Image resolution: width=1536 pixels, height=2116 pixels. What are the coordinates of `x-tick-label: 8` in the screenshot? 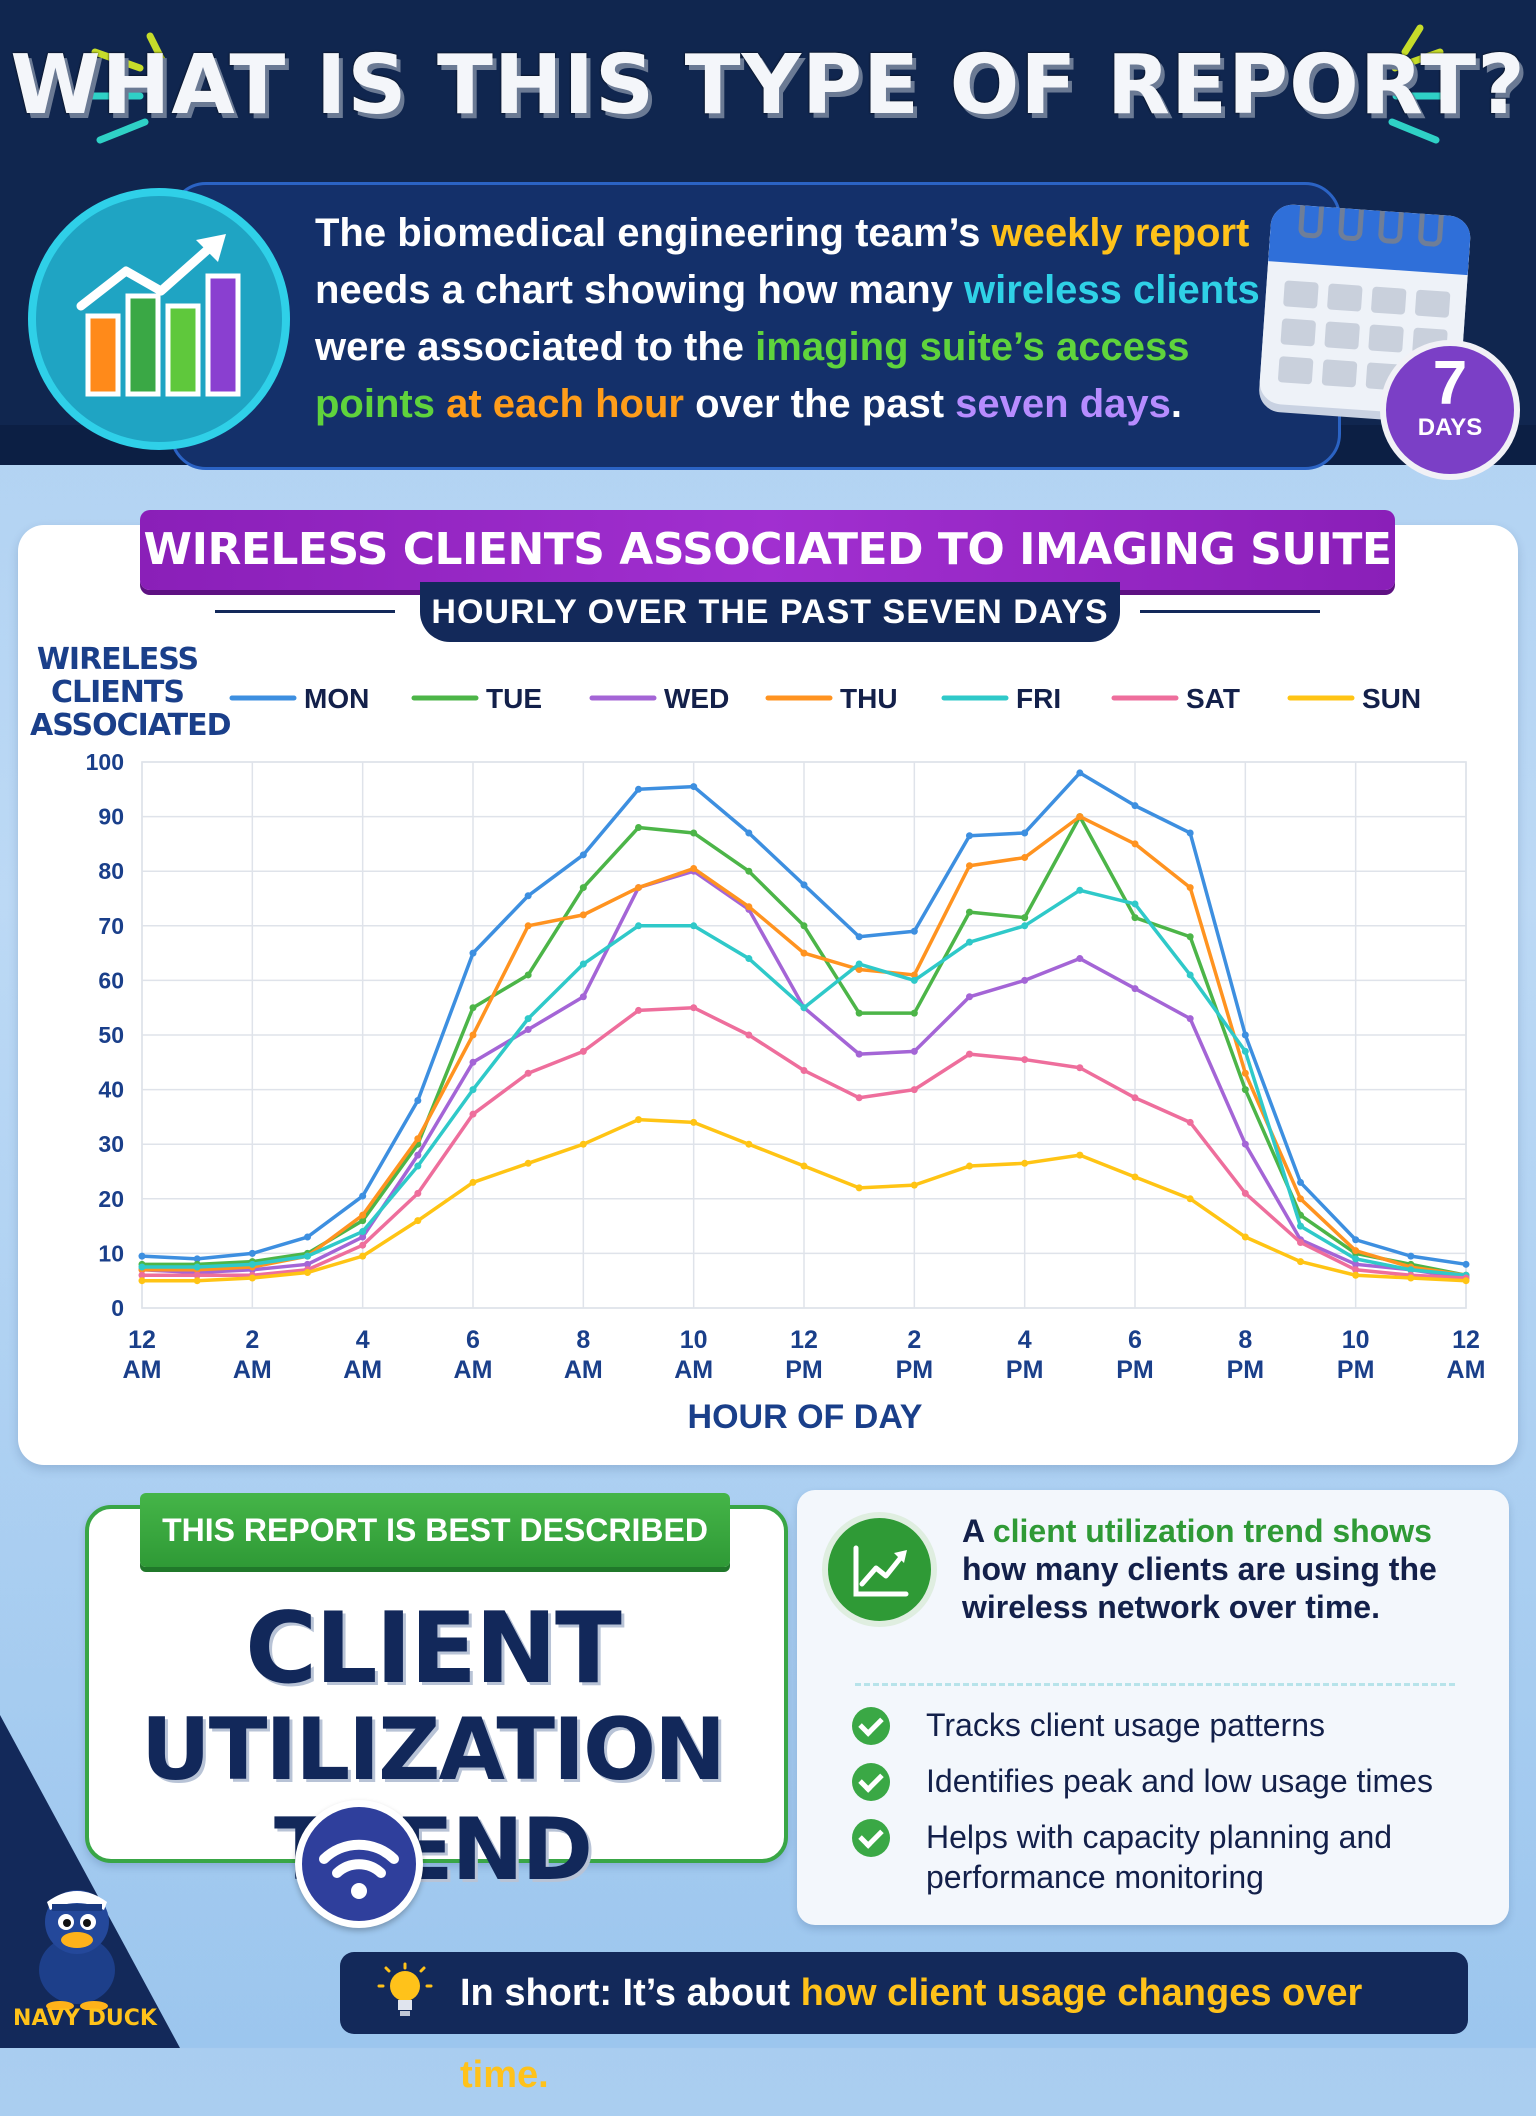 It's located at (1245, 1340).